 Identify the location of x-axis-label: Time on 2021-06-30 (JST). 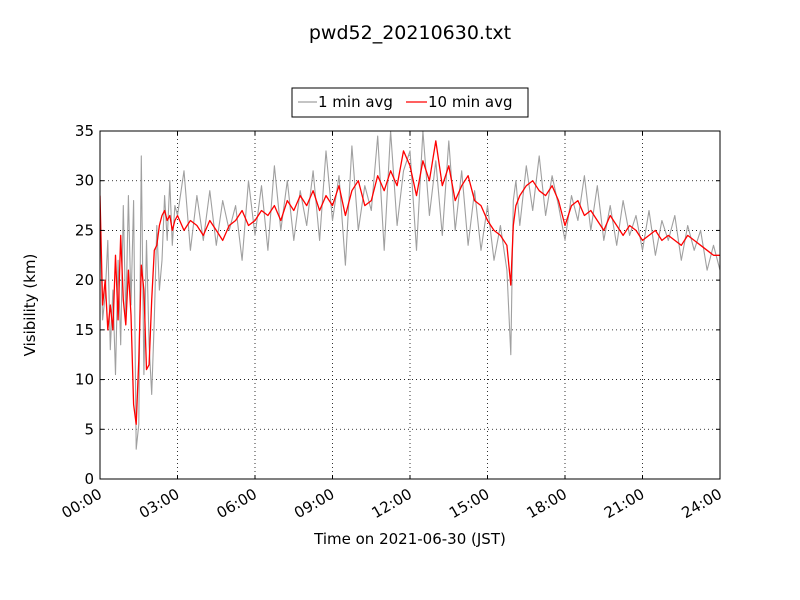
(409, 539).